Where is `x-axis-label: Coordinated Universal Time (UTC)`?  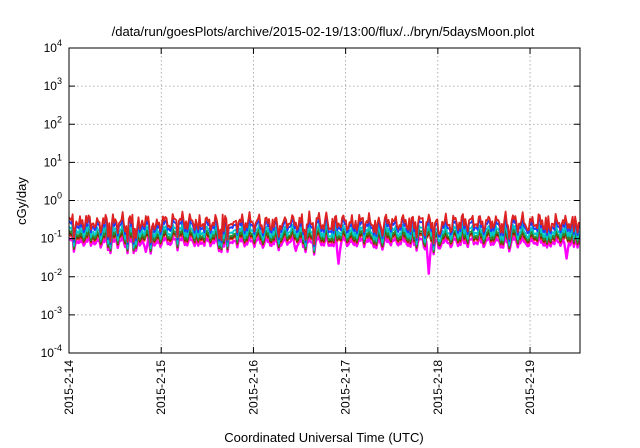
x-axis-label: Coordinated Universal Time (UTC) is located at coordinates (323, 437).